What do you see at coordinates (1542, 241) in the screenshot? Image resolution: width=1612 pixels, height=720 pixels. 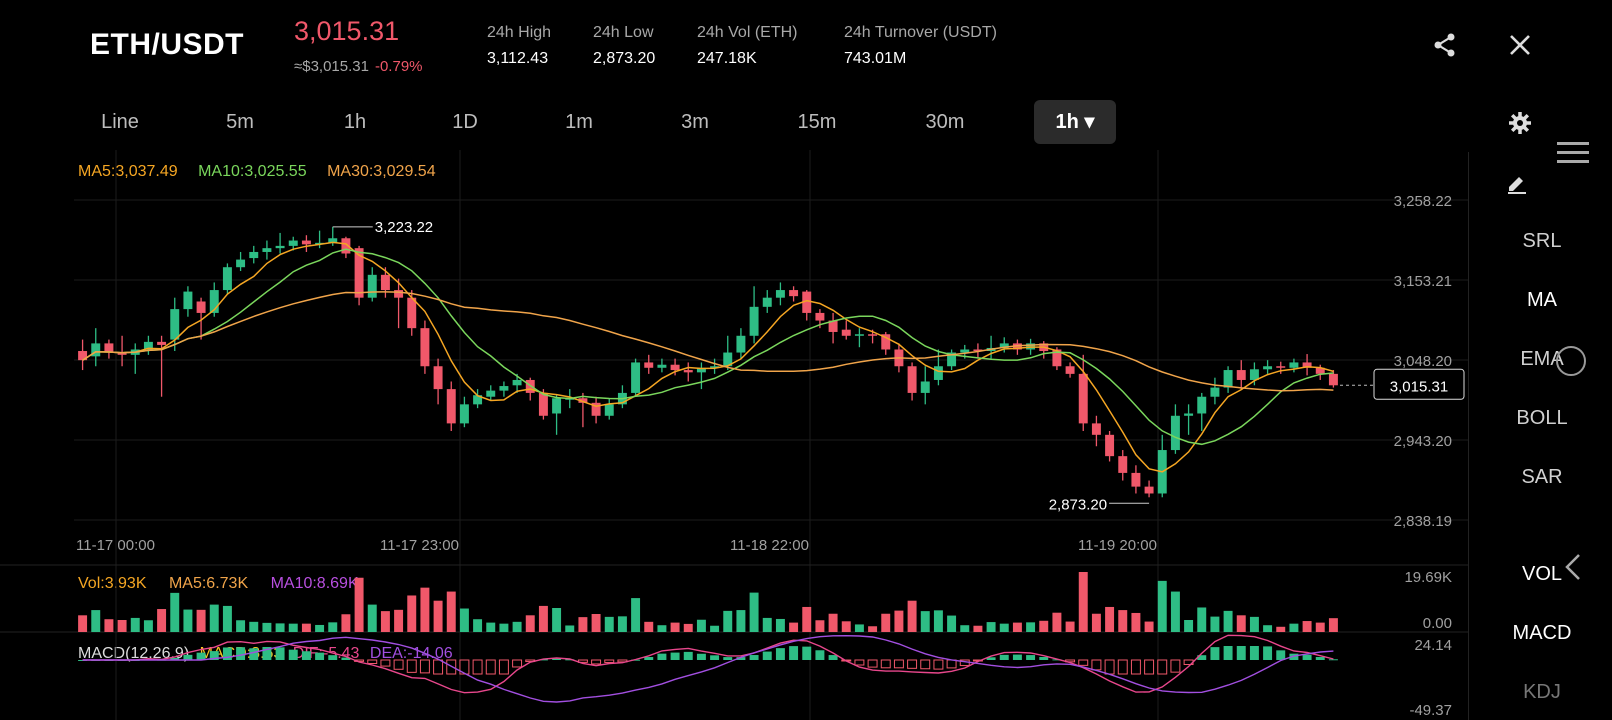 I see `indicator-srl: SRL` at bounding box center [1542, 241].